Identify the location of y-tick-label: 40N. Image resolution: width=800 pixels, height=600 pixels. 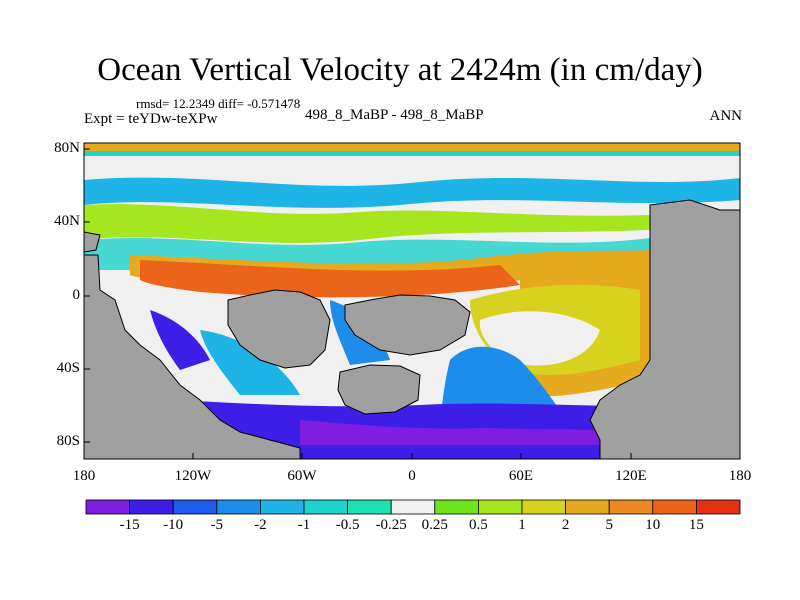
(67, 221).